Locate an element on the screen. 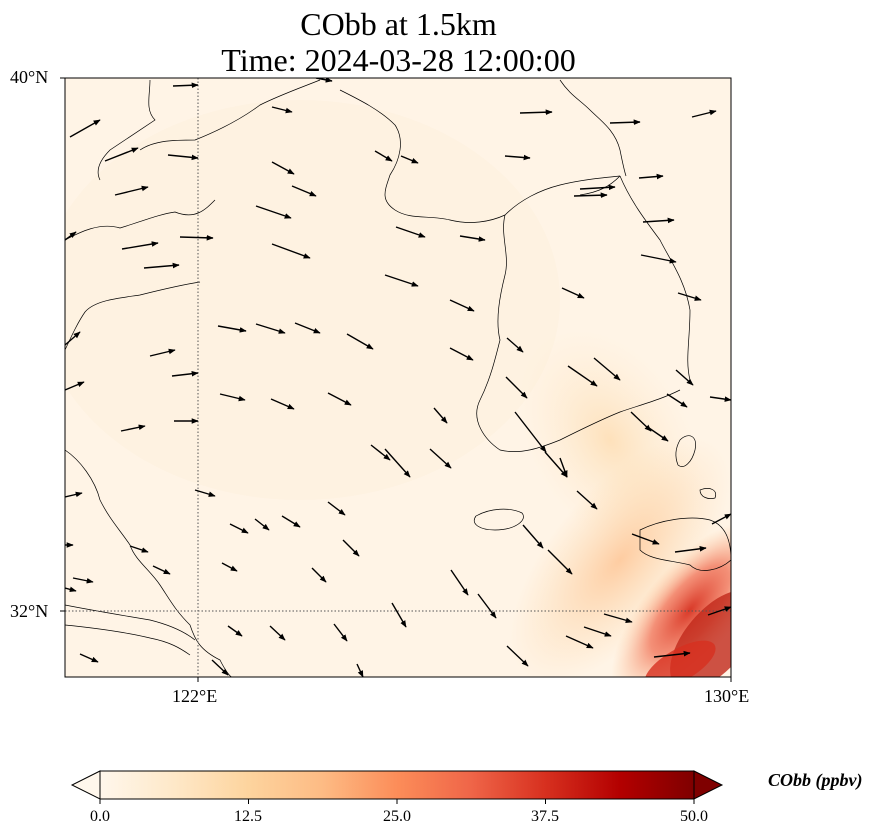 The image size is (887, 836). lon-tick-130E: 130°E is located at coordinates (727, 696).